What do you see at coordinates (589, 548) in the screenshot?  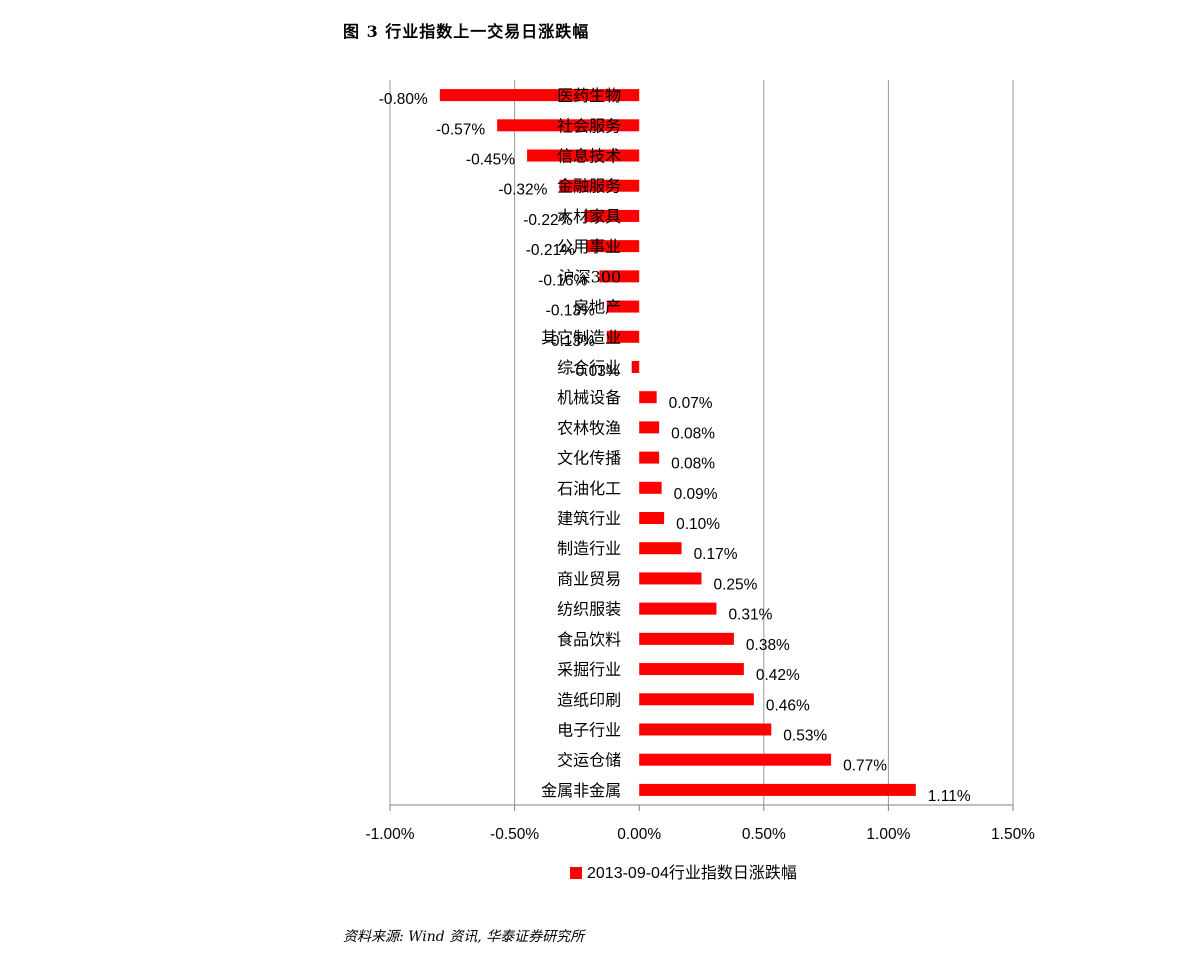 I see `category-label: 制造行业` at bounding box center [589, 548].